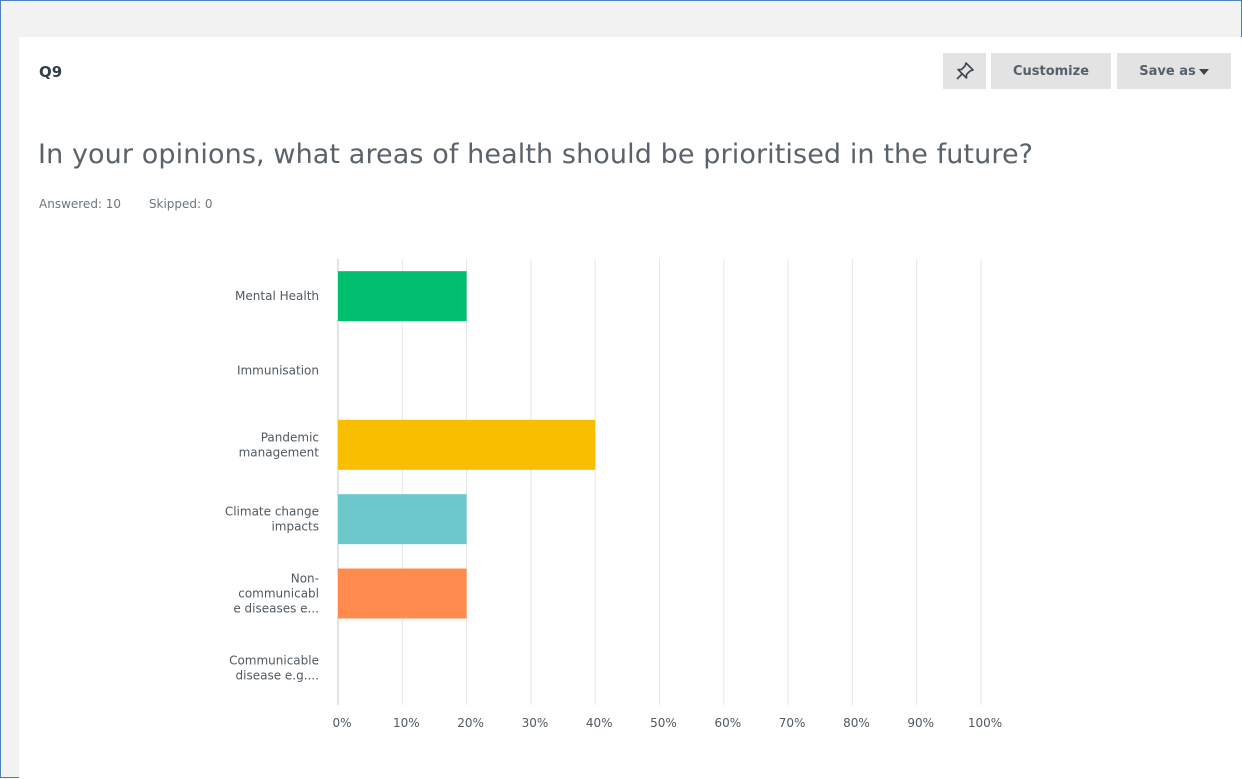  I want to click on x-tick-label: 40%, so click(599, 723).